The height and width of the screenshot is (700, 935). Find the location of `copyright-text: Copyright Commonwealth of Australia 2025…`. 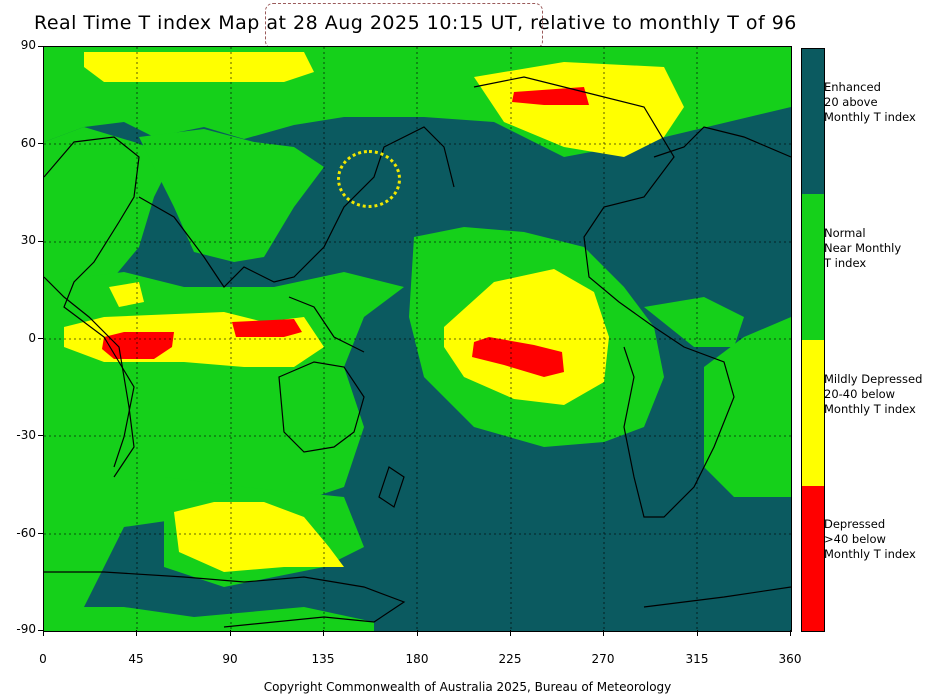

copyright-text: Copyright Commonwealth of Australia 2025… is located at coordinates (467, 687).